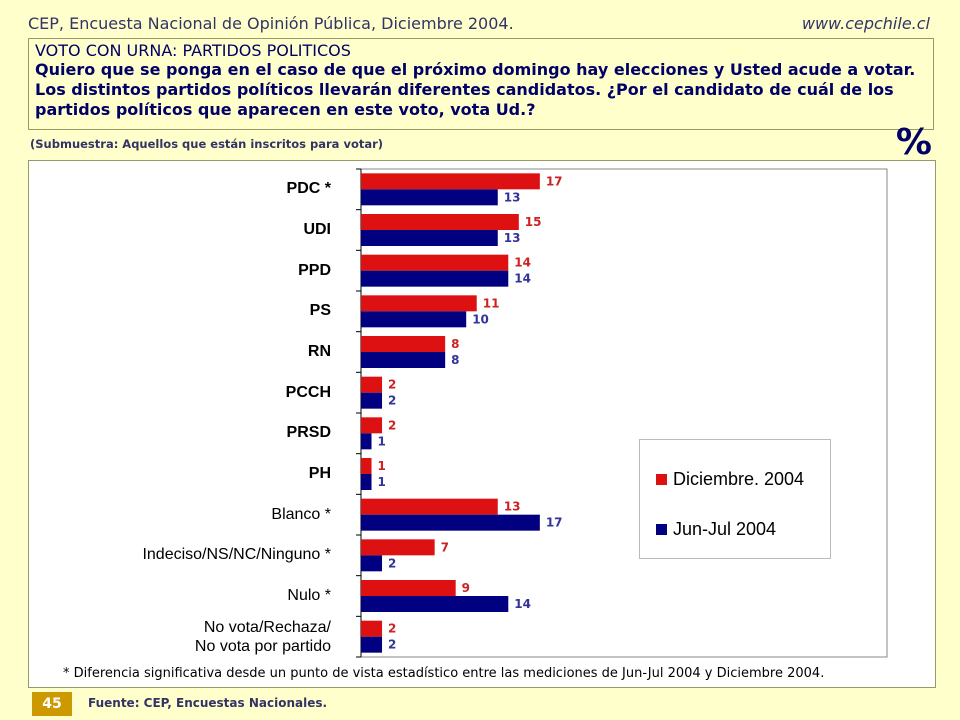 This screenshot has width=960, height=720. I want to click on category-label: PRSD, so click(308, 433).